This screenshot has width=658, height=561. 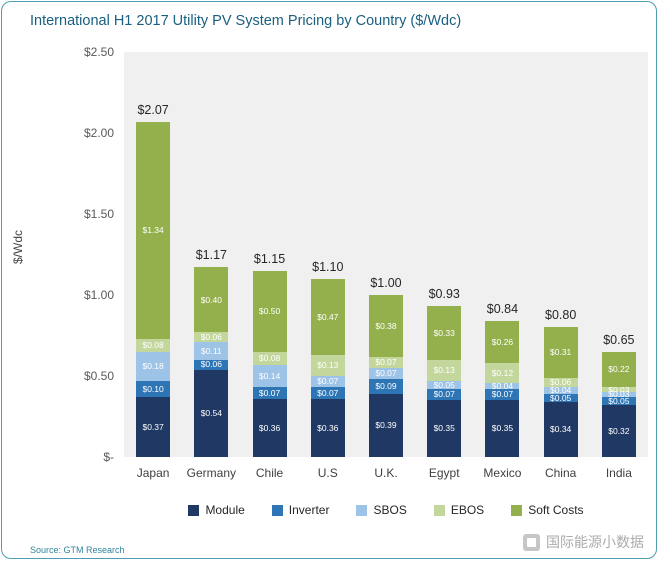 I want to click on stacked-bar: $0.37 $0.10 $0.18 $0.08 $1.34, so click(x=153, y=289).